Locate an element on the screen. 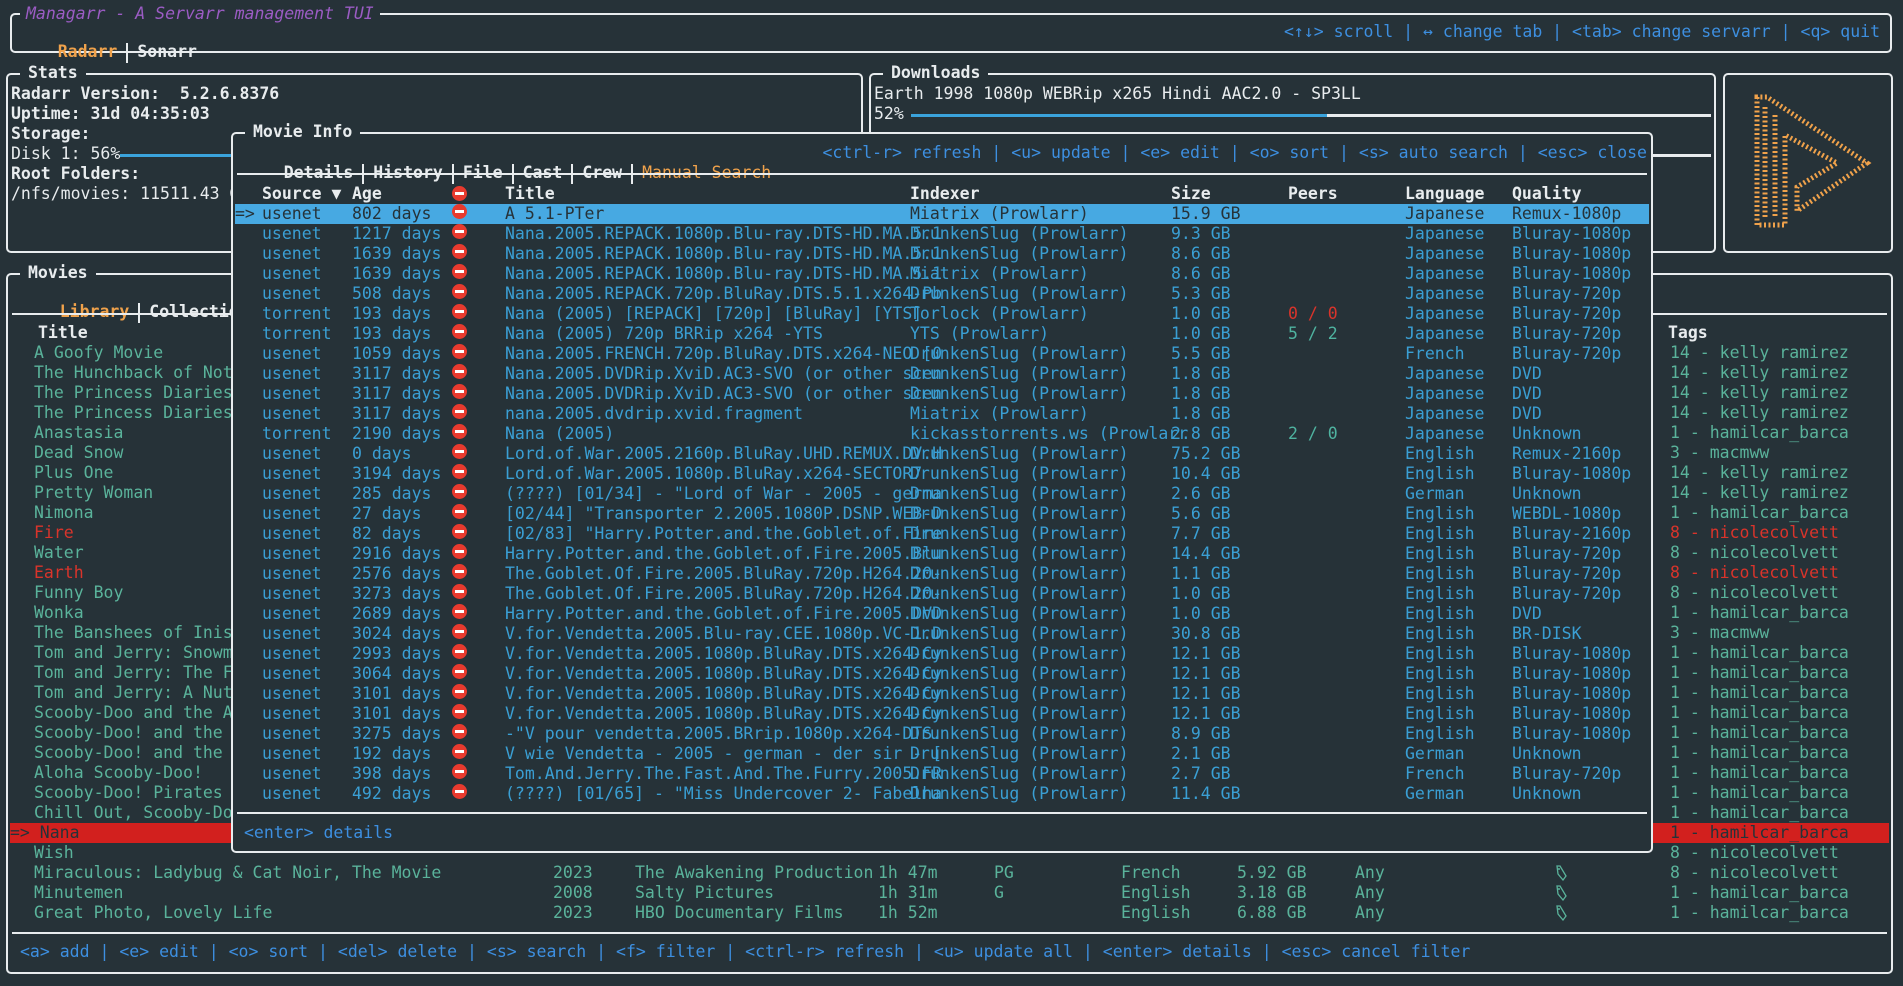  tab-crew: Crew is located at coordinates (602, 172).